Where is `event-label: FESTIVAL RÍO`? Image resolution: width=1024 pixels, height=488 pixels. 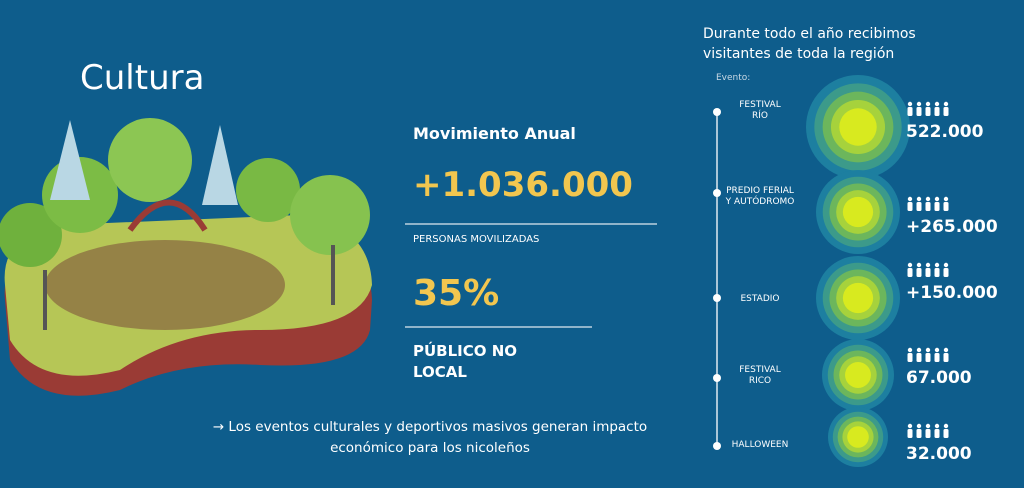 event-label: FESTIVAL RÍO is located at coordinates (760, 110).